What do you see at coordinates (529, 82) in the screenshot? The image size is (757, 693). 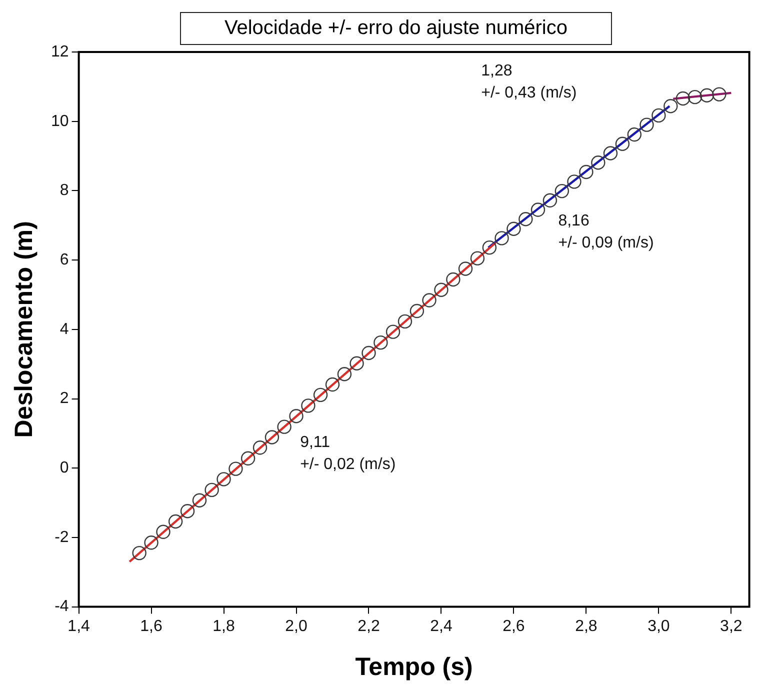 I see `annotation: 1,28 +/- 0,43 (m/s)` at bounding box center [529, 82].